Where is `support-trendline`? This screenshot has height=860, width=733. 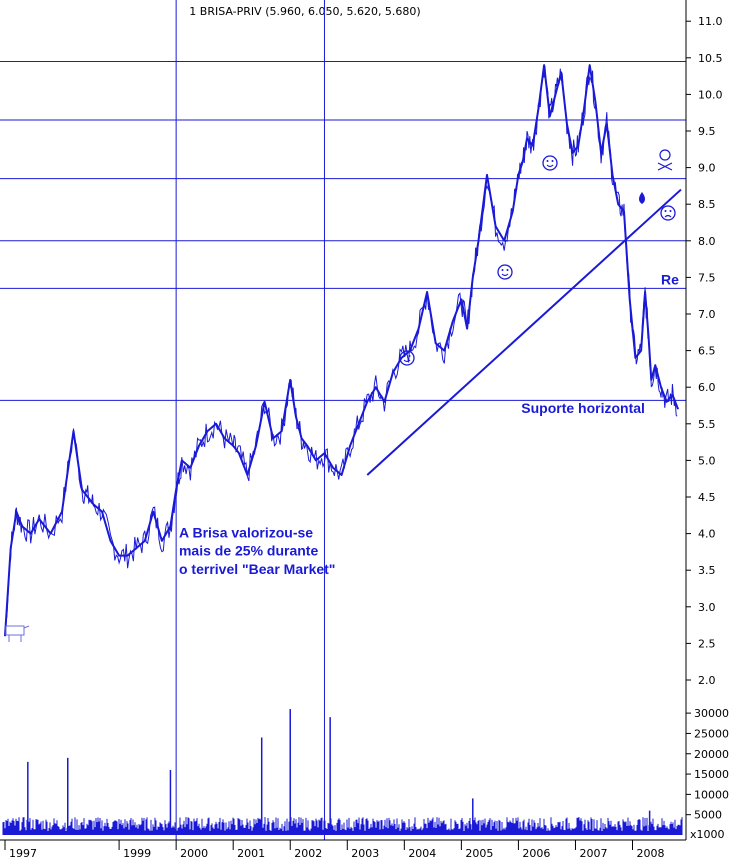
support-trendline is located at coordinates (524, 332).